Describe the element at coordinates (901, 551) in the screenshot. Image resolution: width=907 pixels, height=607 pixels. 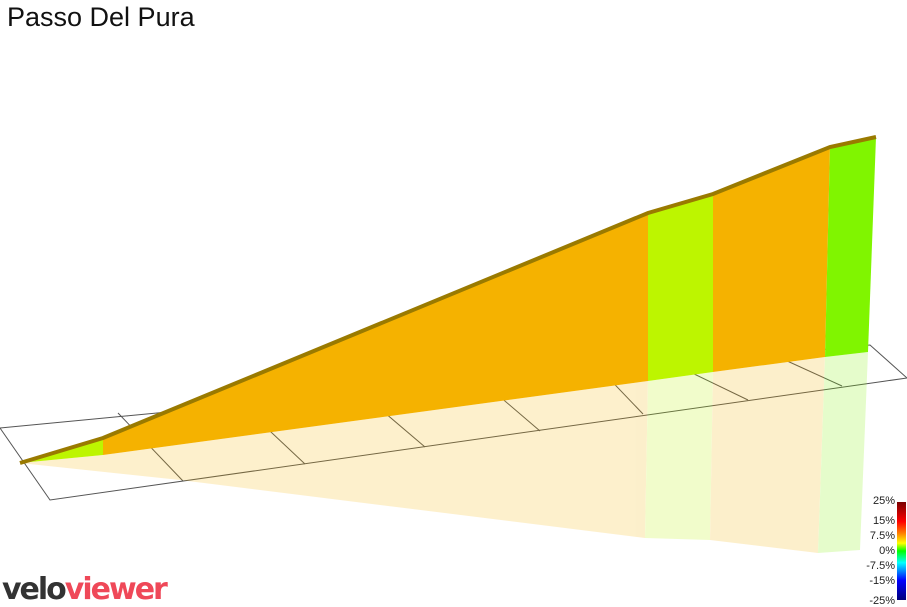
I see `gradient-legend-bar` at that location.